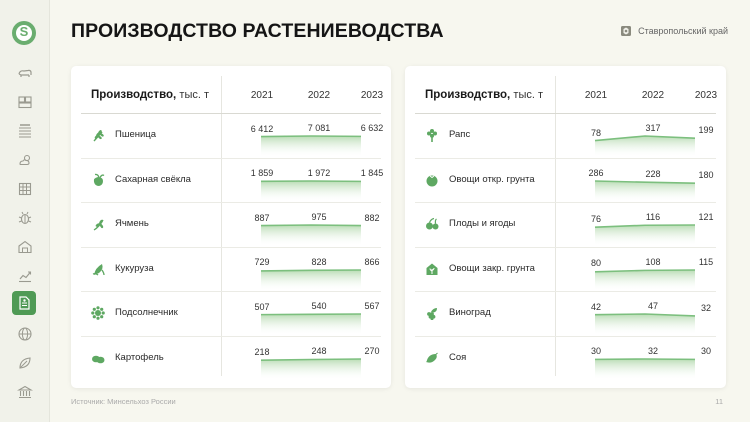 The image size is (750, 422). I want to click on sidebar-item-grid-table, so click(25, 189).